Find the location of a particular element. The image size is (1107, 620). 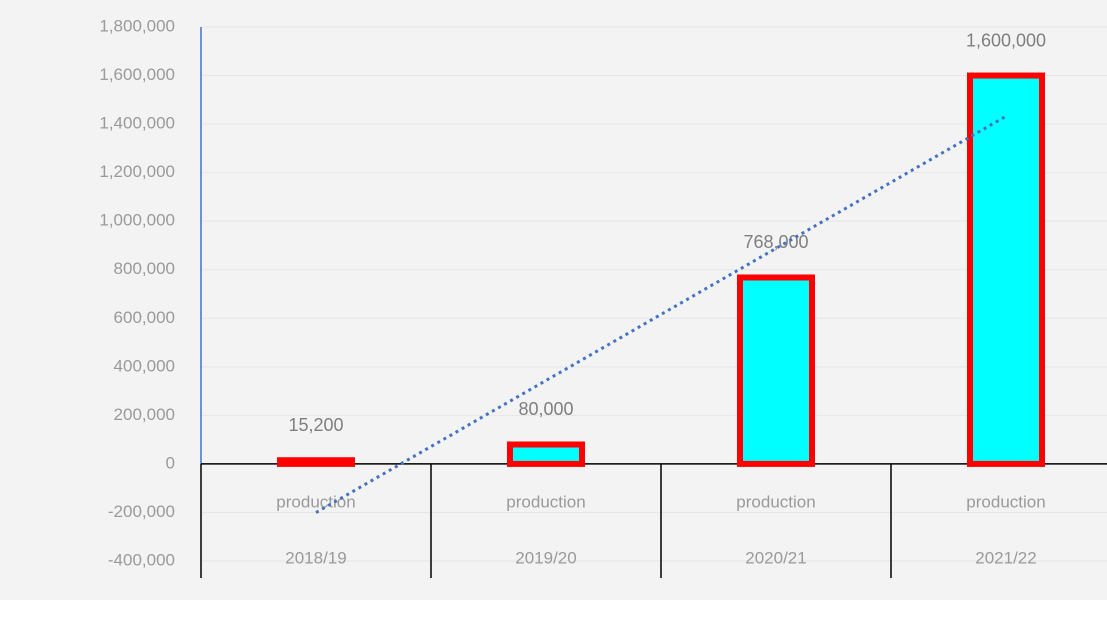

y-tick-label: 1,000,000 is located at coordinates (137, 220).